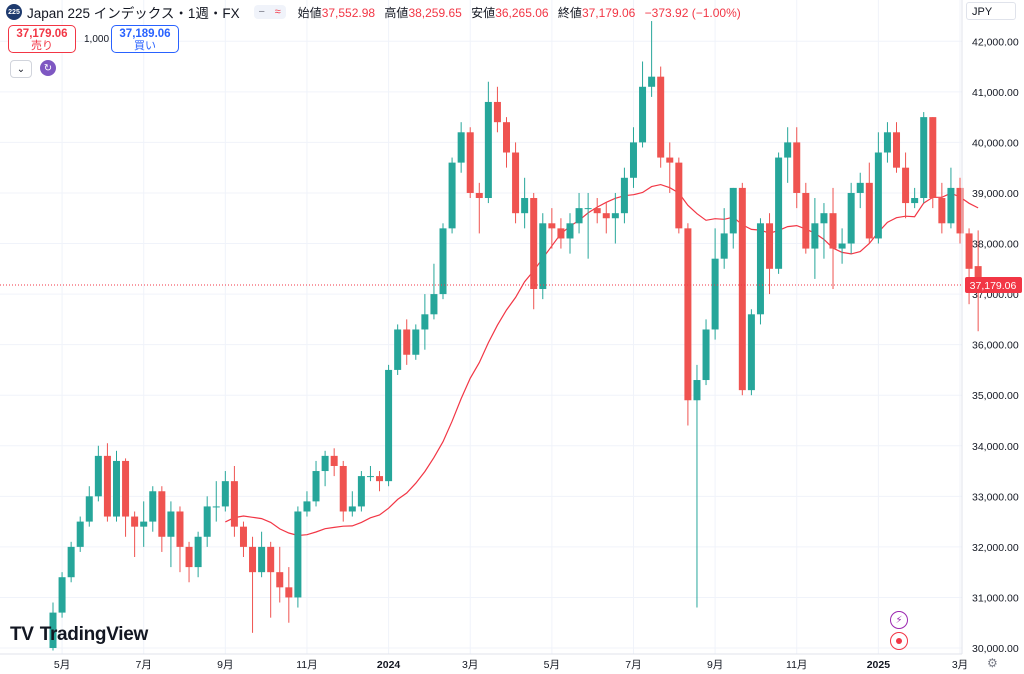  What do you see at coordinates (991, 11) in the screenshot?
I see `currency-selector: JPY` at bounding box center [991, 11].